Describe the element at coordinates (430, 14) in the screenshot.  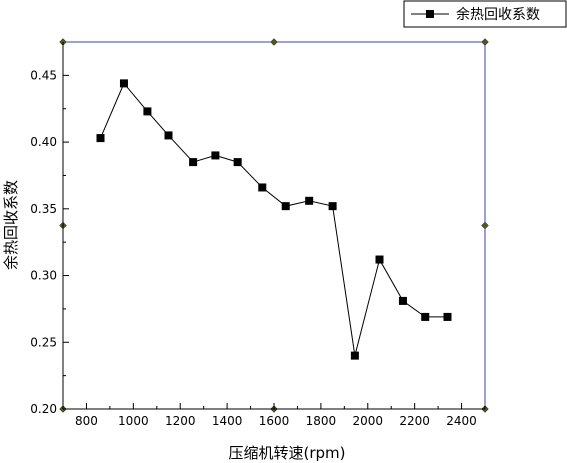
I see `legend-marker-sample` at that location.